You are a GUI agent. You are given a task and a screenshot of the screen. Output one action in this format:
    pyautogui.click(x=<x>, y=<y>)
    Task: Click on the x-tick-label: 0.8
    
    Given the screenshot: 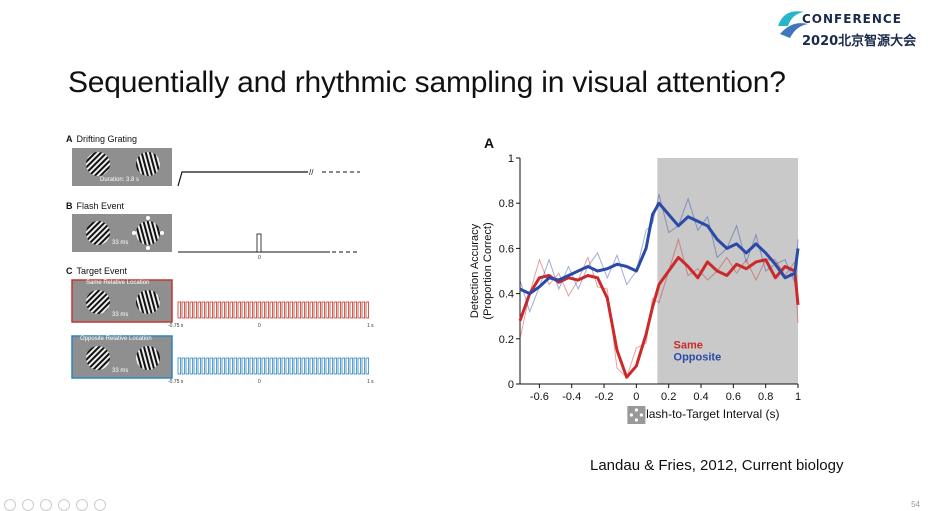 What is the action you would take?
    pyautogui.click(x=765, y=397)
    